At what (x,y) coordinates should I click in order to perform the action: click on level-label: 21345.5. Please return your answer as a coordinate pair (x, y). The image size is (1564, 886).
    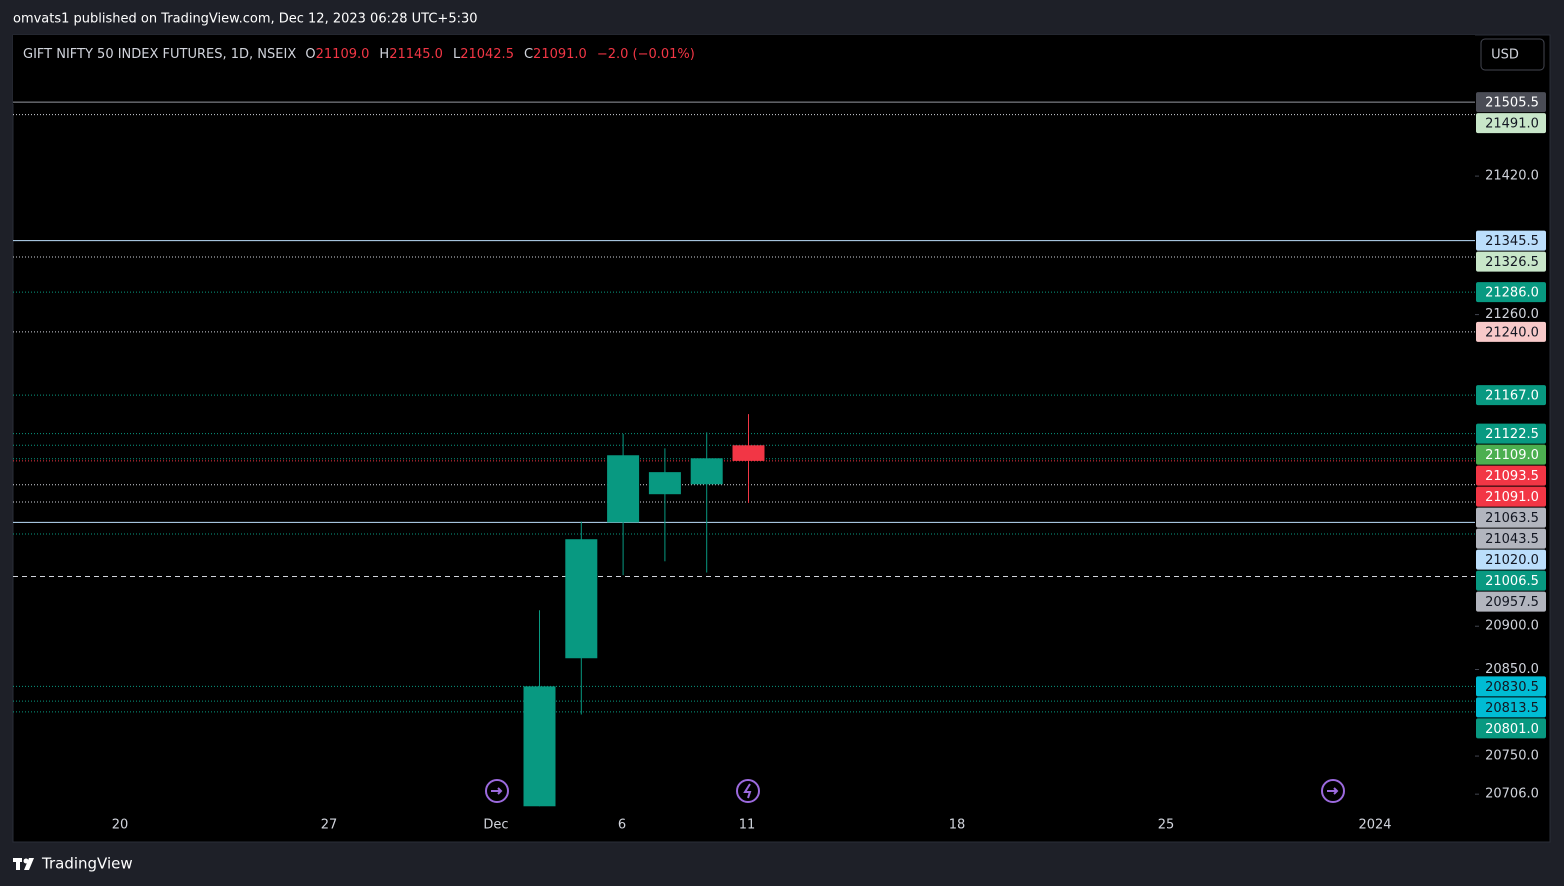
    Looking at the image, I should click on (1512, 241).